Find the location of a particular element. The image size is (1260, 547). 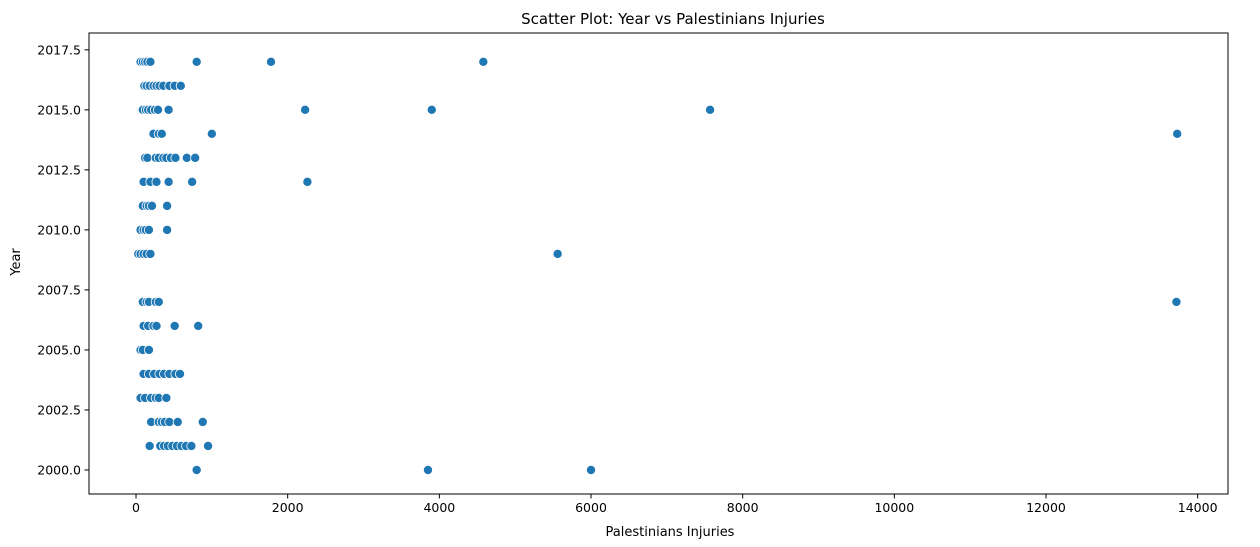

y-tick-label: 2010.0 is located at coordinates (59, 229).